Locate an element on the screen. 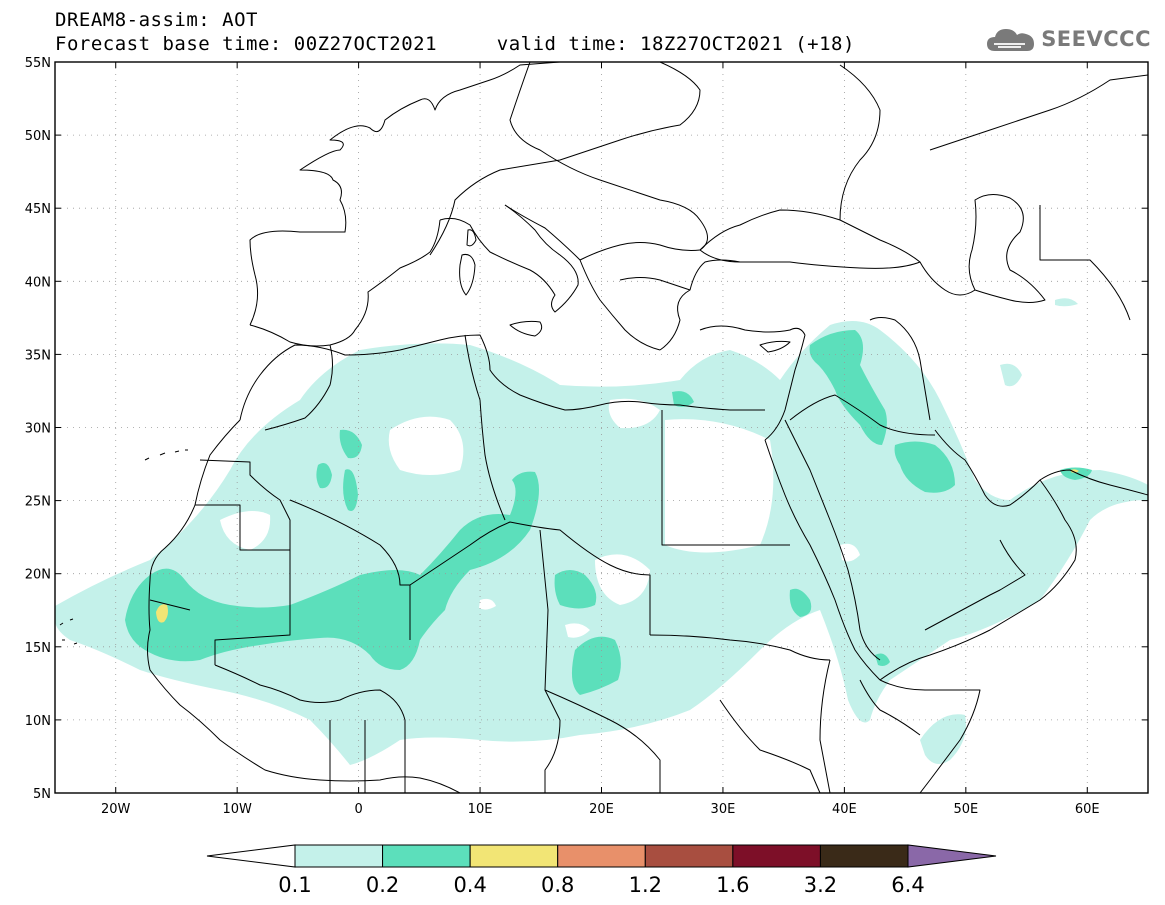  border-niger-chad is located at coordinates (530, 578).